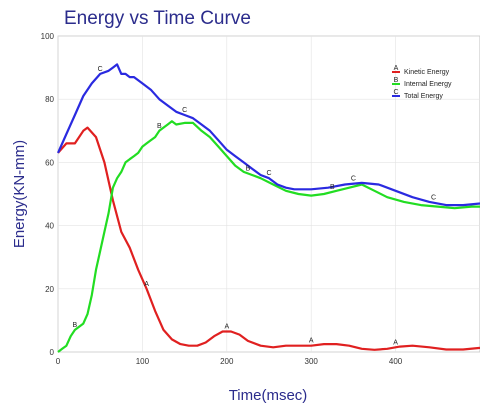  What do you see at coordinates (49, 99) in the screenshot?
I see `y-tick-label: 80` at bounding box center [49, 99].